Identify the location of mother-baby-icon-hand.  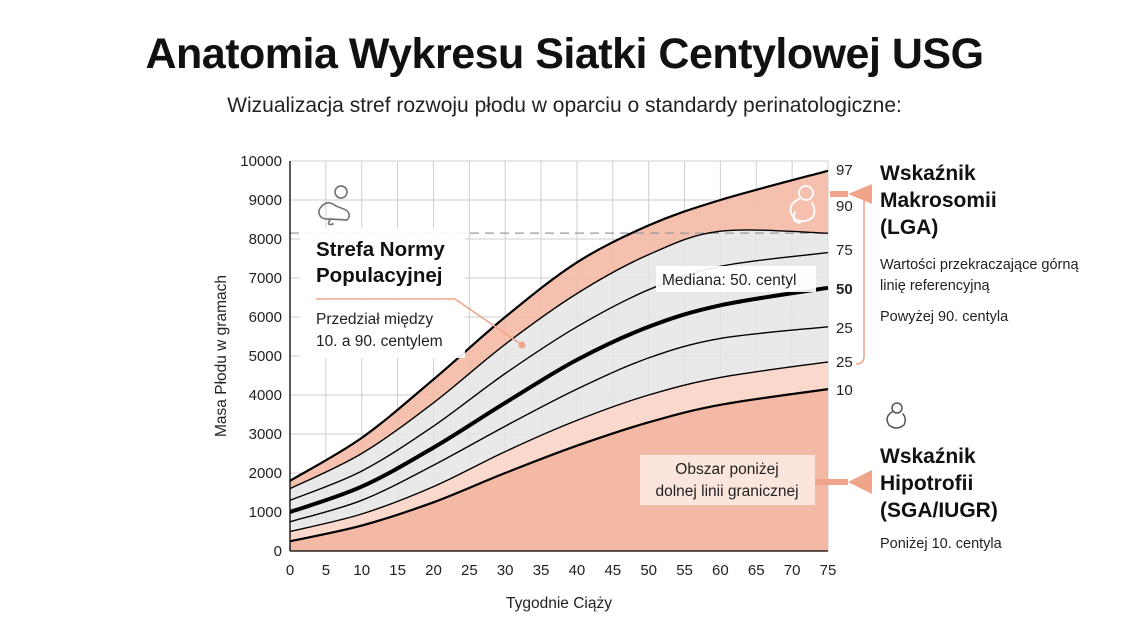
(330, 222).